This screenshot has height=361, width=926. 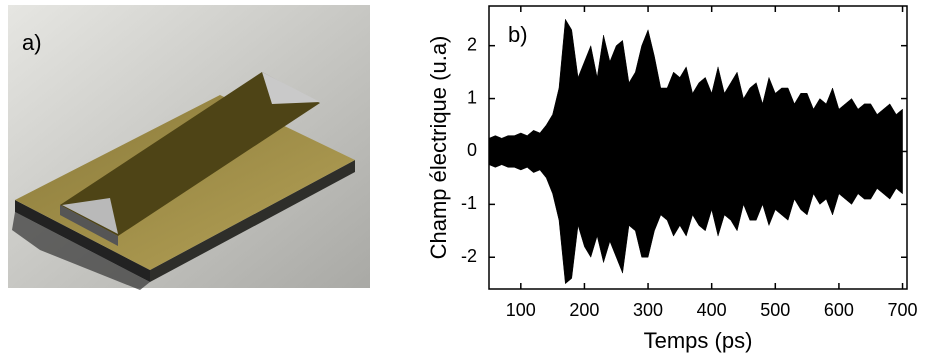 I want to click on panel-label: b), so click(x=518, y=34).